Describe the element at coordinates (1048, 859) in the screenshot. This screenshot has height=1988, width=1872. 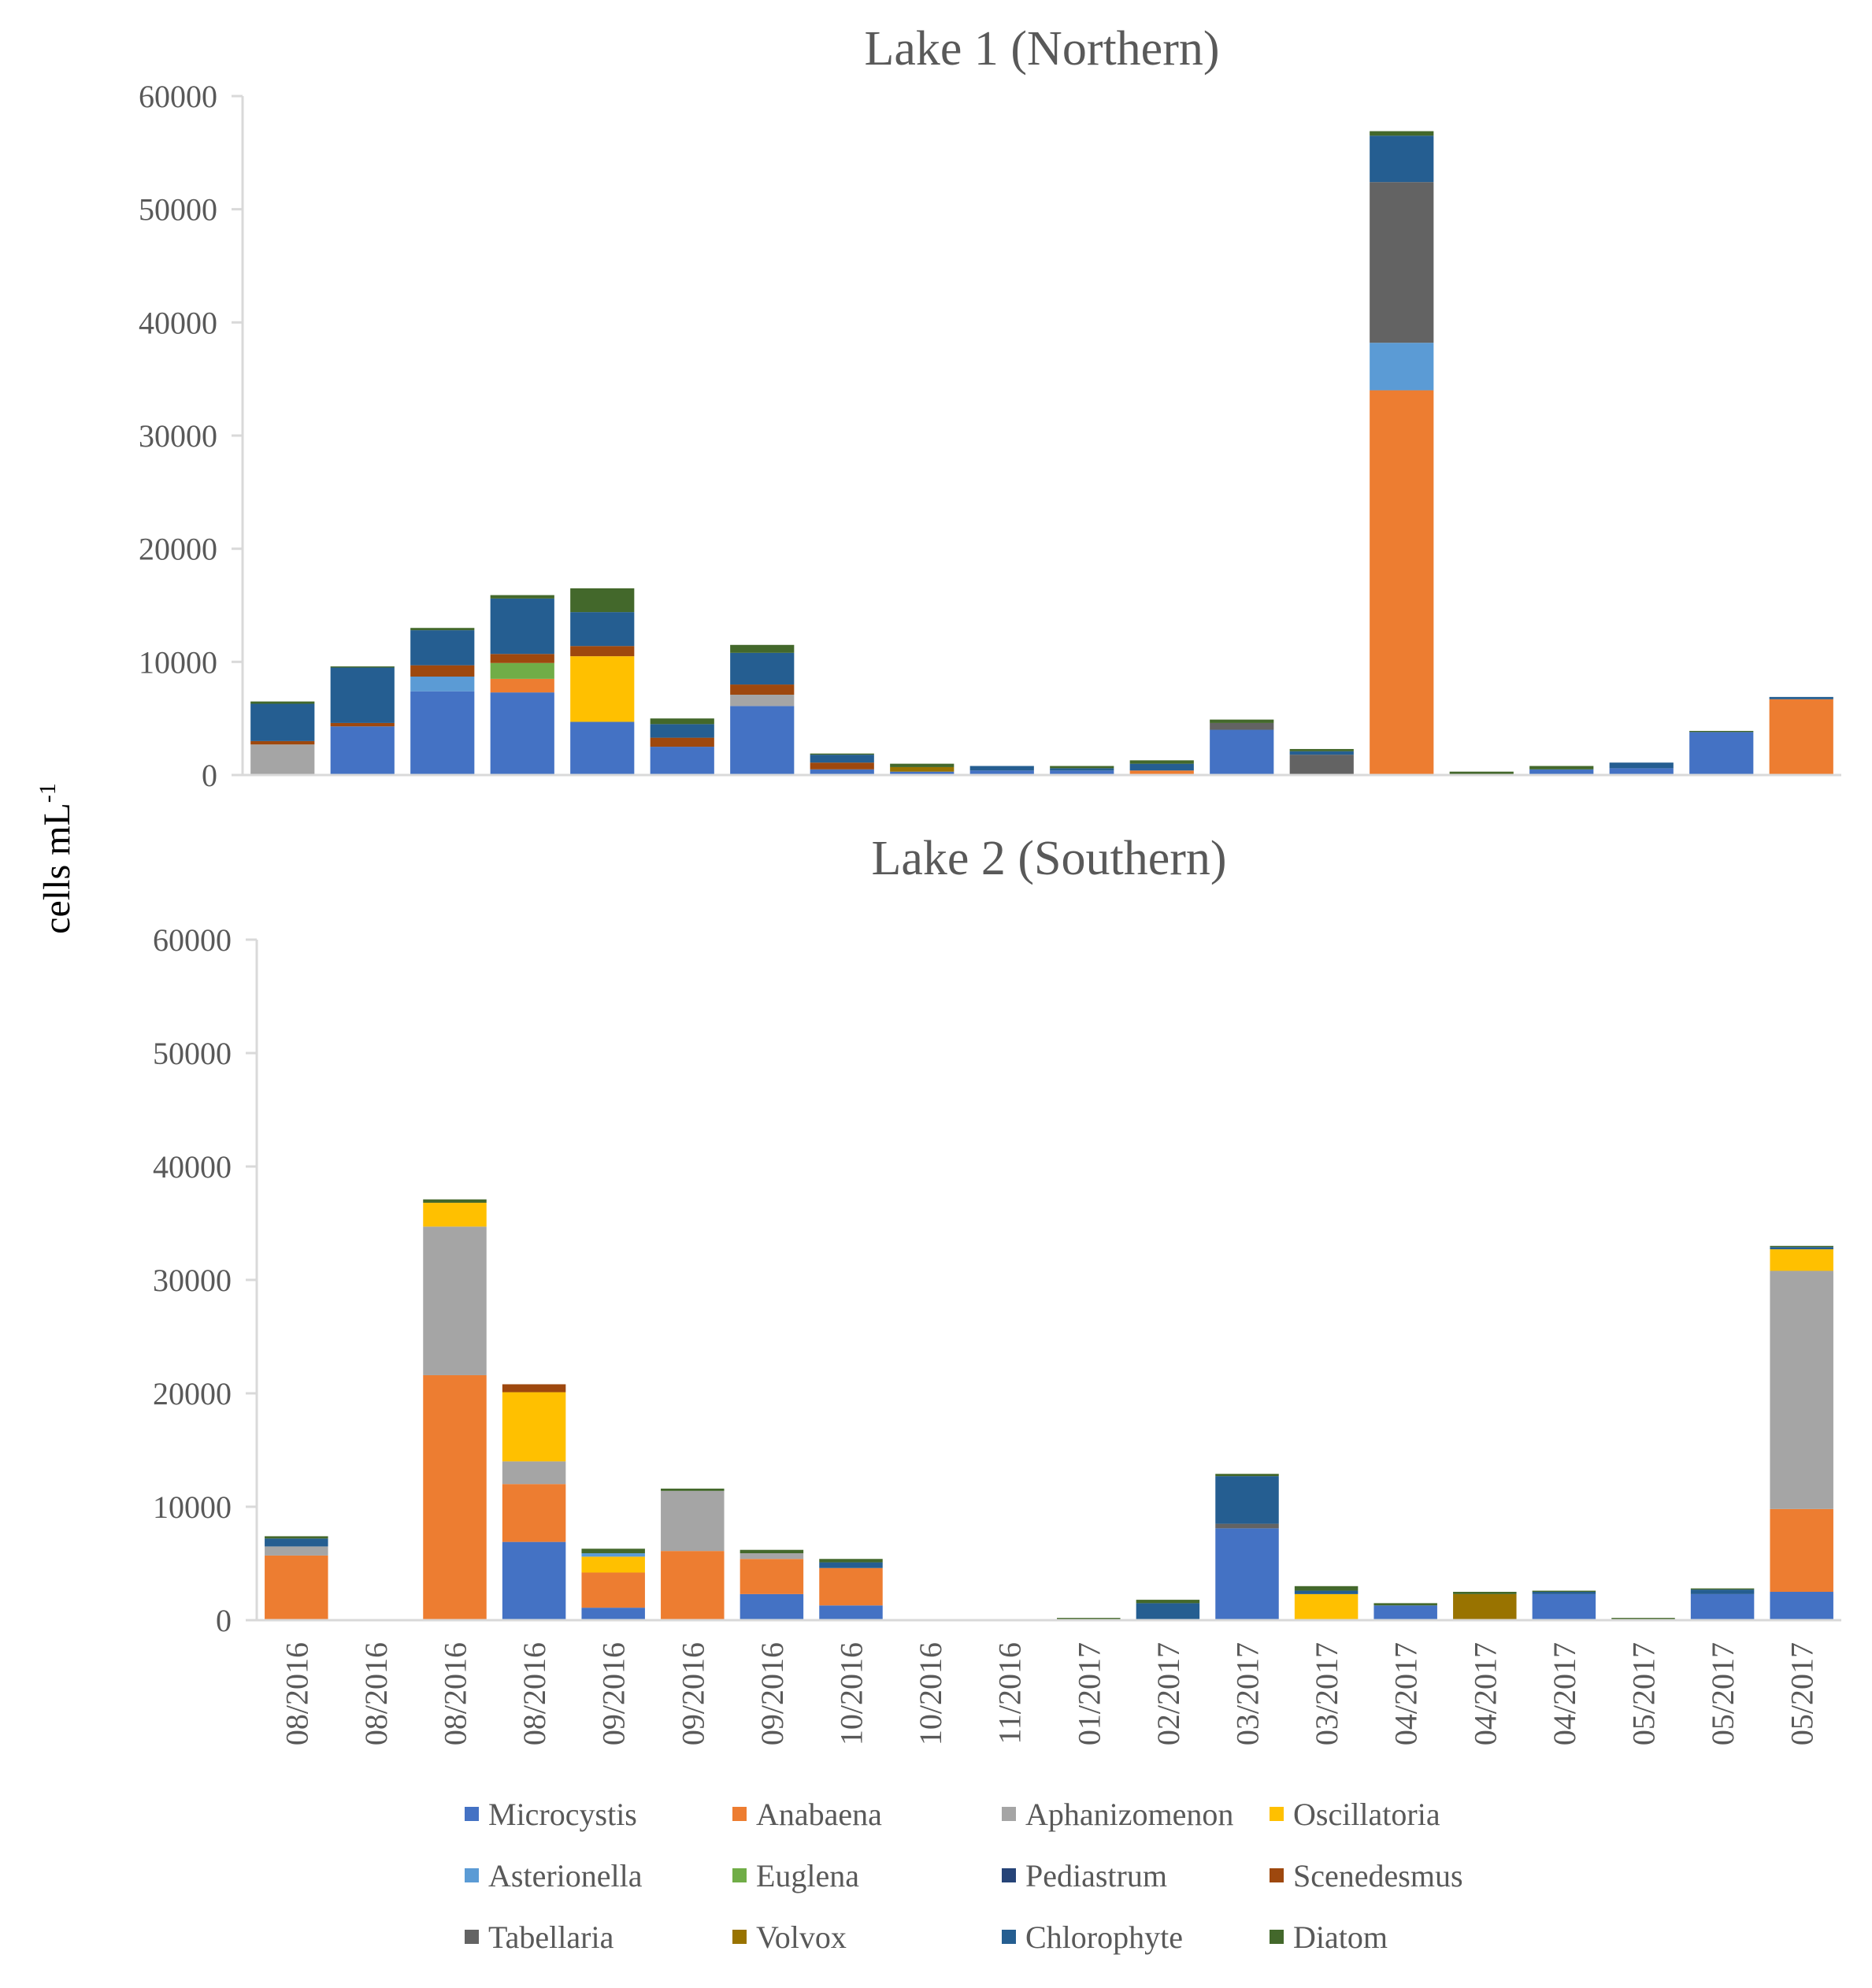
I see `chart-title: Lake 2 (Southern)` at that location.